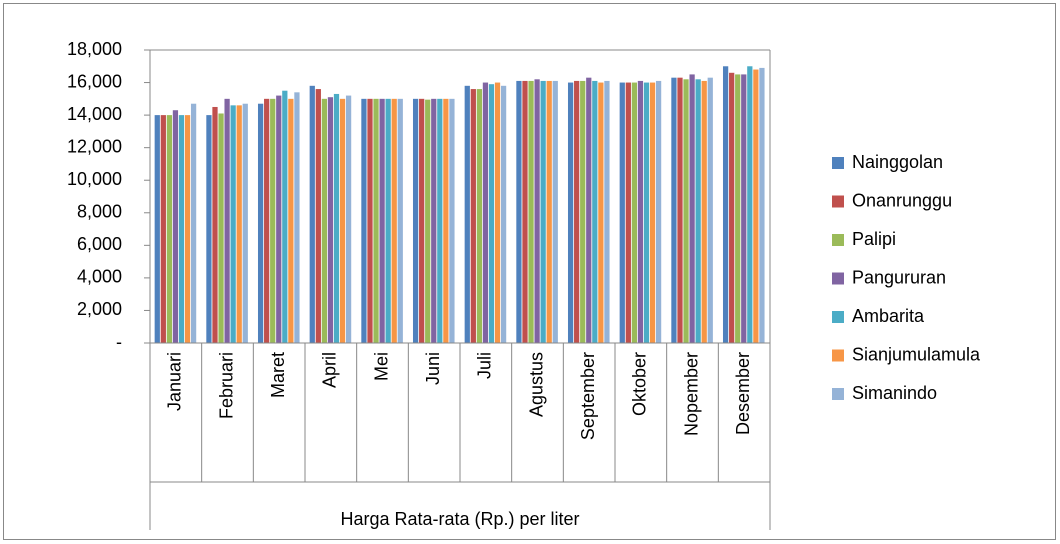  What do you see at coordinates (330, 370) in the screenshot?
I see `x-tick-label: April` at bounding box center [330, 370].